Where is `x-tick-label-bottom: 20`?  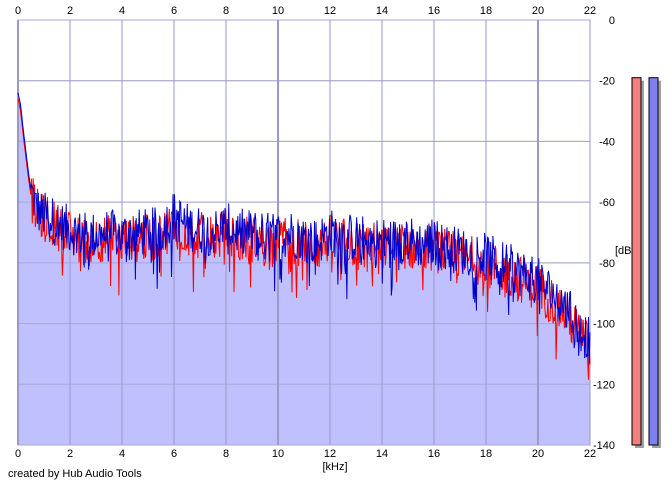
x-tick-label-bottom: 20 is located at coordinates (538, 454).